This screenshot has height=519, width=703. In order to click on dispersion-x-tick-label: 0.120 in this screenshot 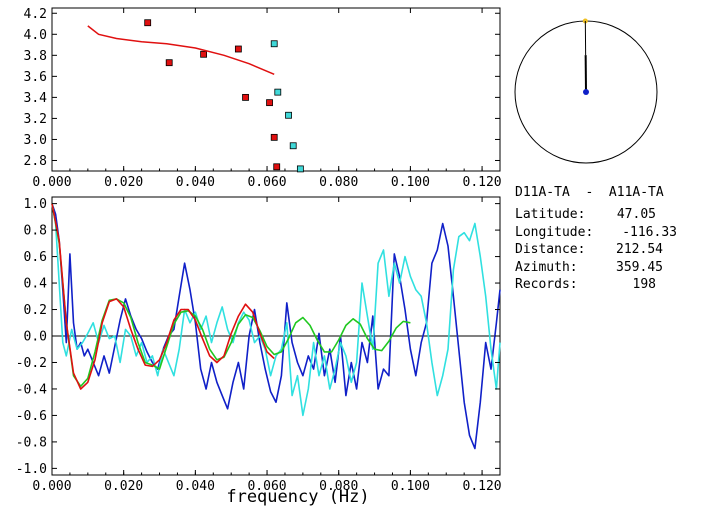, I will do `click(482, 182)`.